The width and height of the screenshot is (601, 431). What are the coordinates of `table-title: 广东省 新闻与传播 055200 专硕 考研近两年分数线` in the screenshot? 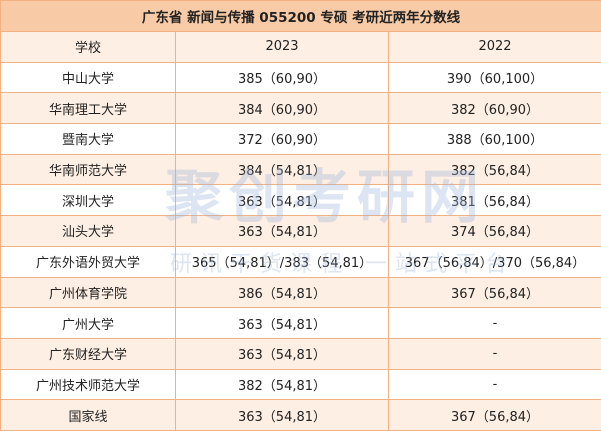 It's located at (300, 16).